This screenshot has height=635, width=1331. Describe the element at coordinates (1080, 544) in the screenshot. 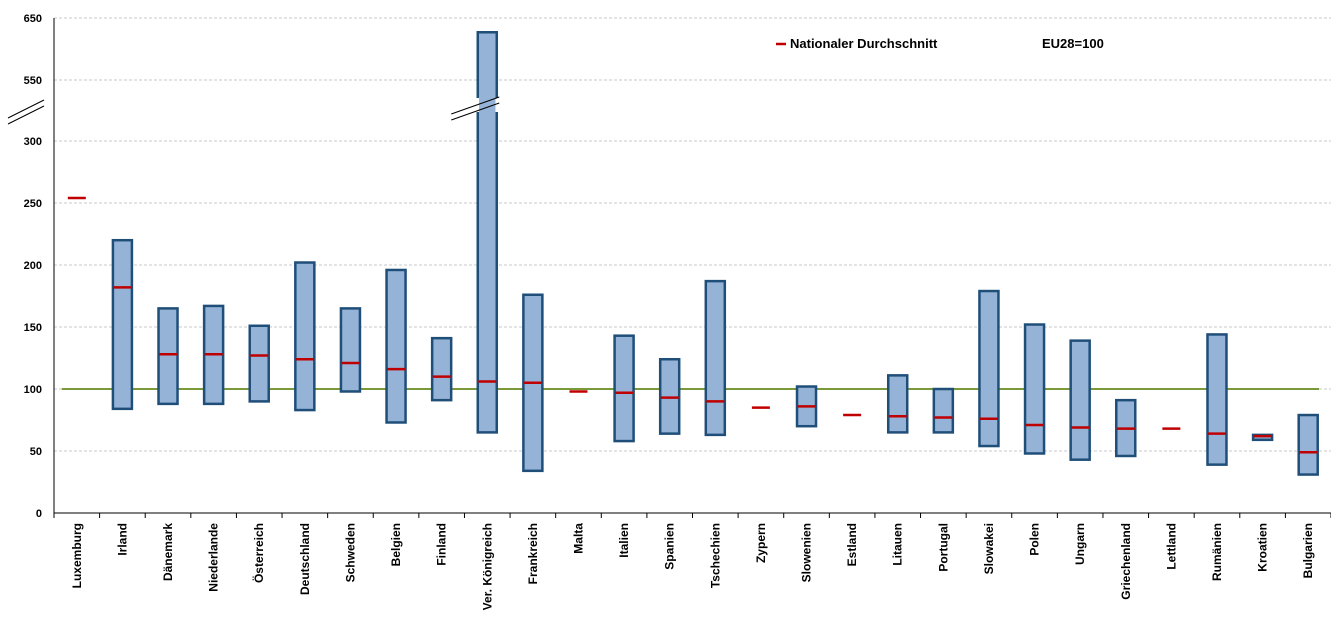

I see `x-category-label-ungarn: Ungarn` at that location.